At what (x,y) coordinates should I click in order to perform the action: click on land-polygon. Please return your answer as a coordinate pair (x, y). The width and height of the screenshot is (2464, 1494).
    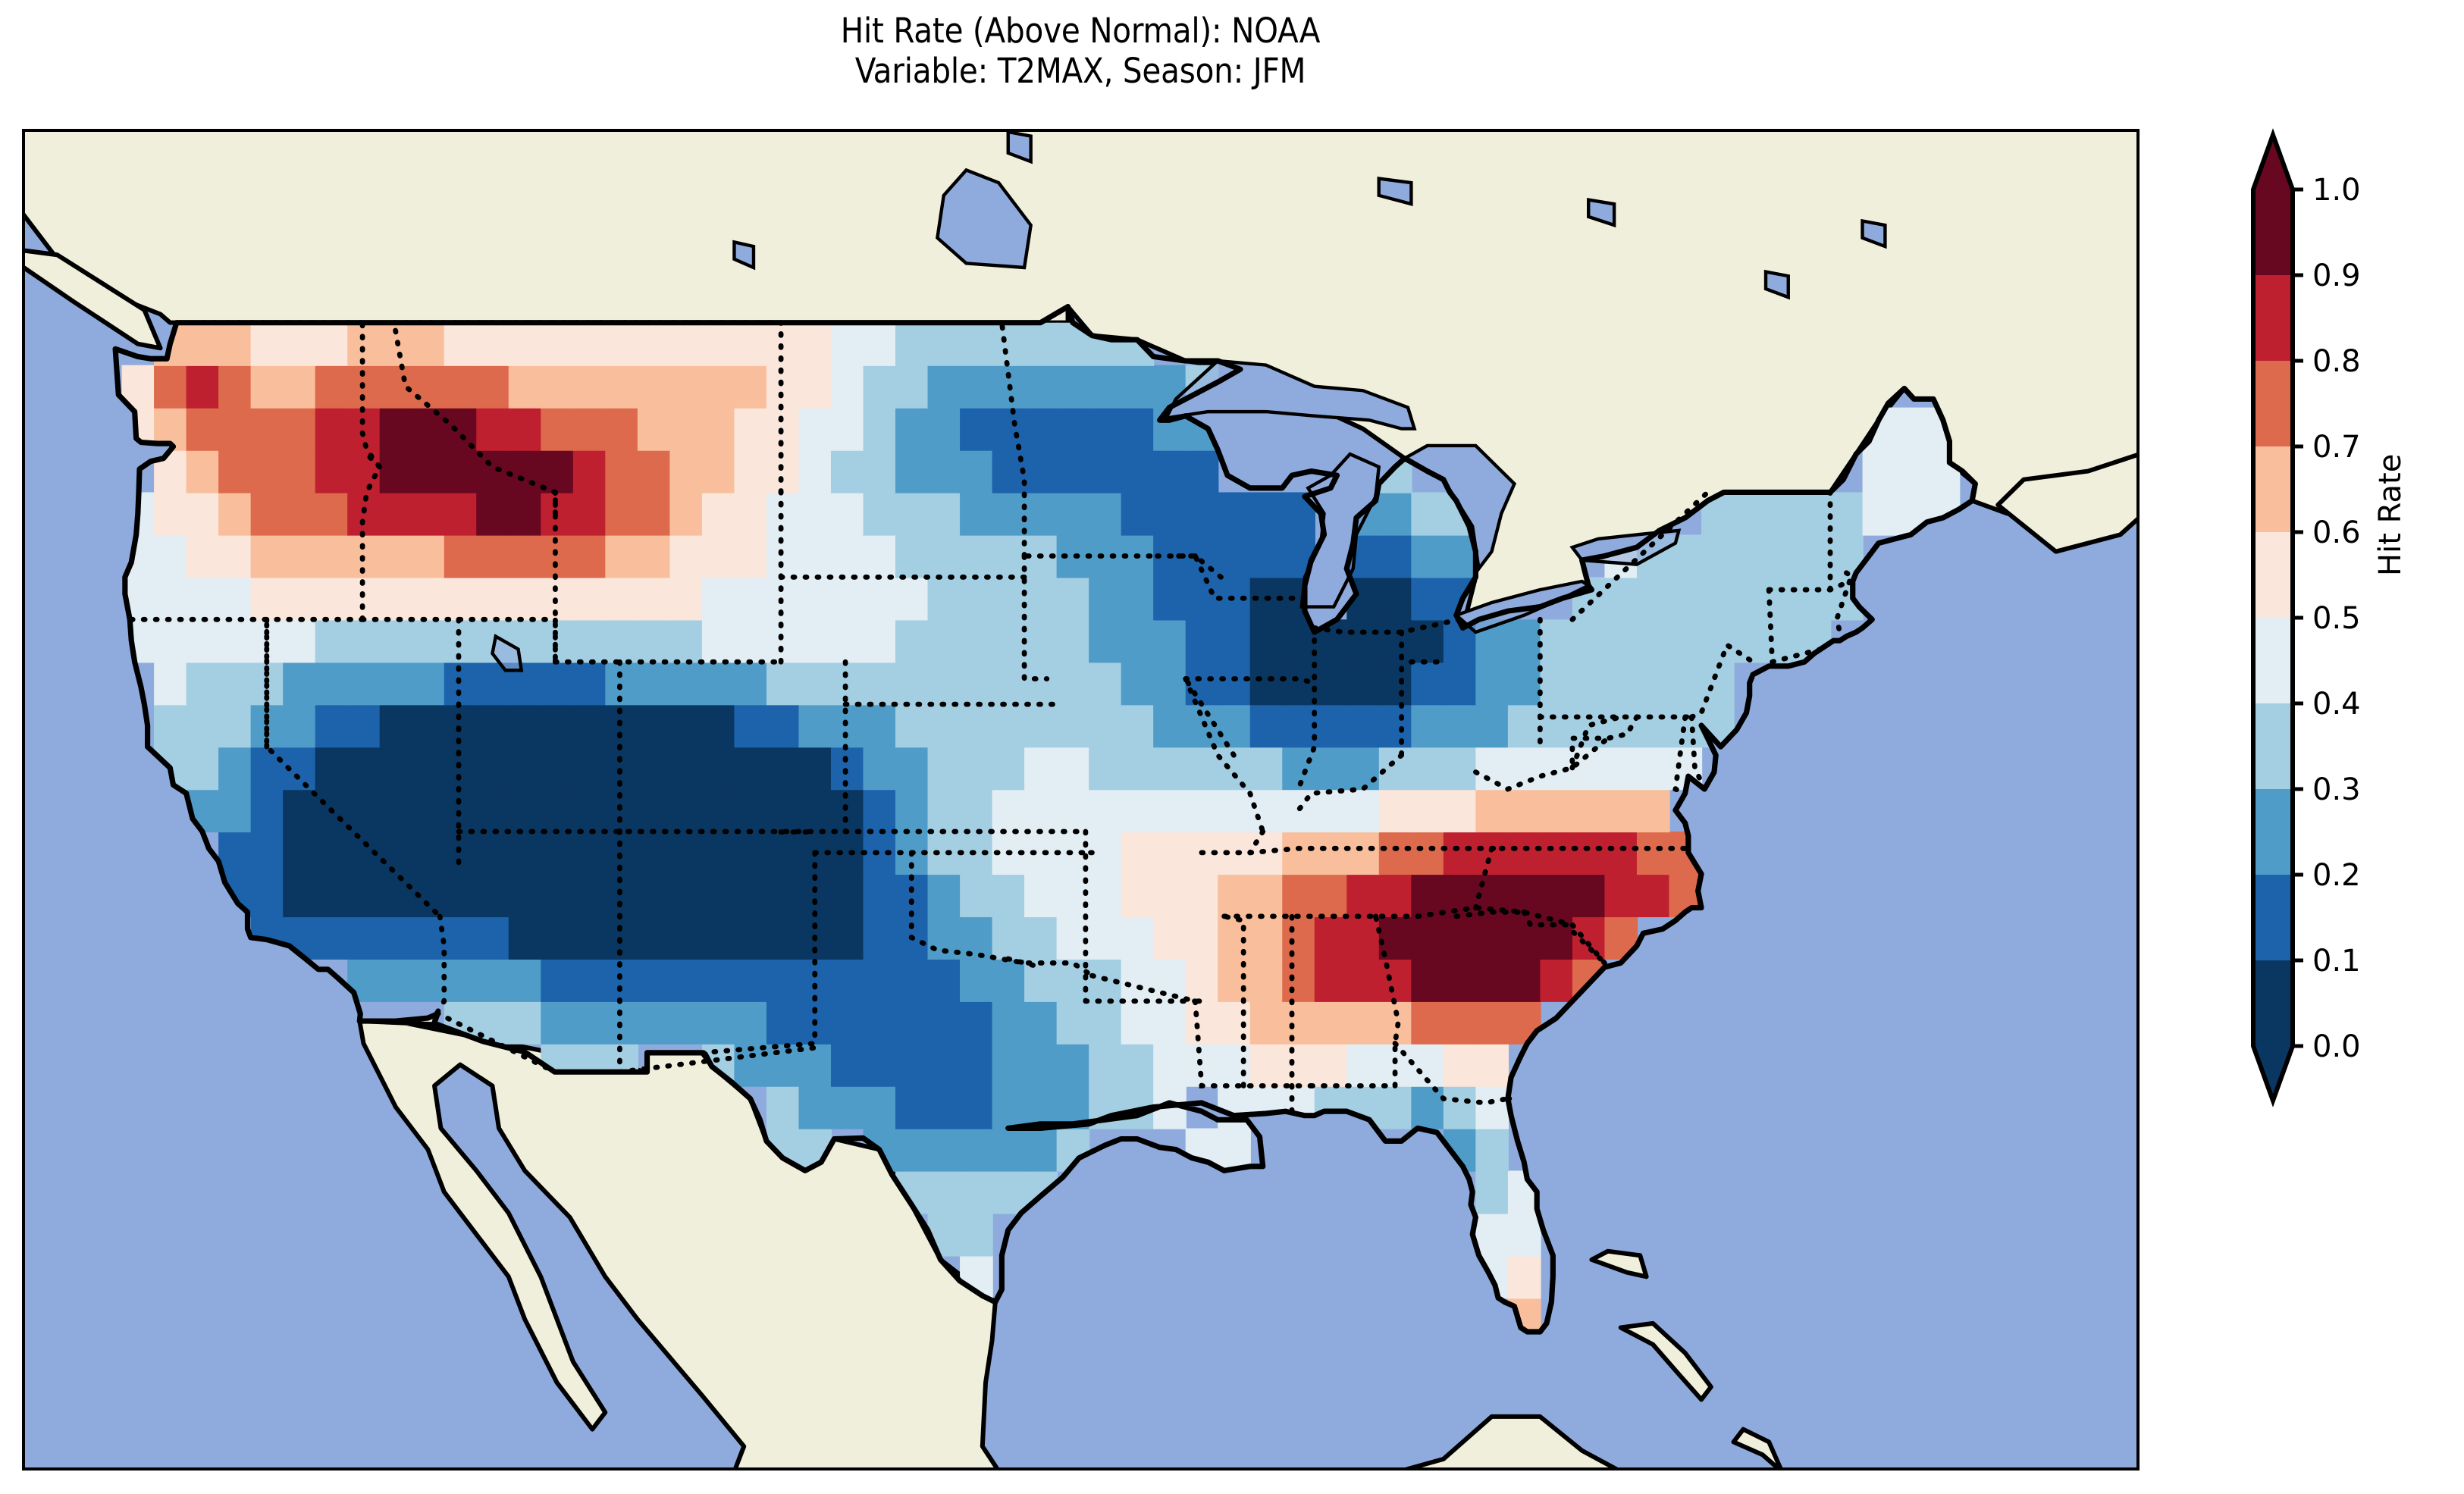
    Looking at the image, I should click on (1665, 1361).